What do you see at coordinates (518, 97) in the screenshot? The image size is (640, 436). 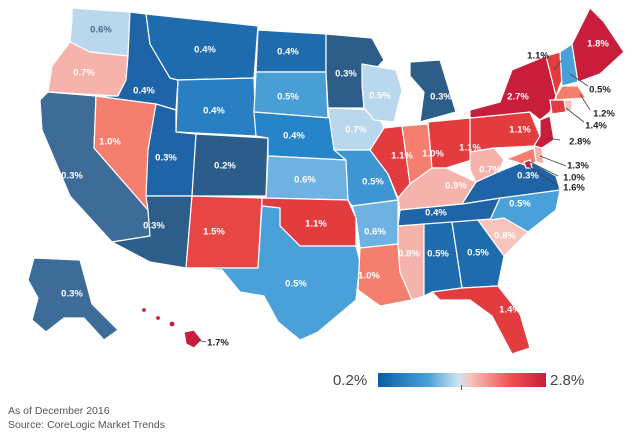 I see `label-ny: 2.7%` at bounding box center [518, 97].